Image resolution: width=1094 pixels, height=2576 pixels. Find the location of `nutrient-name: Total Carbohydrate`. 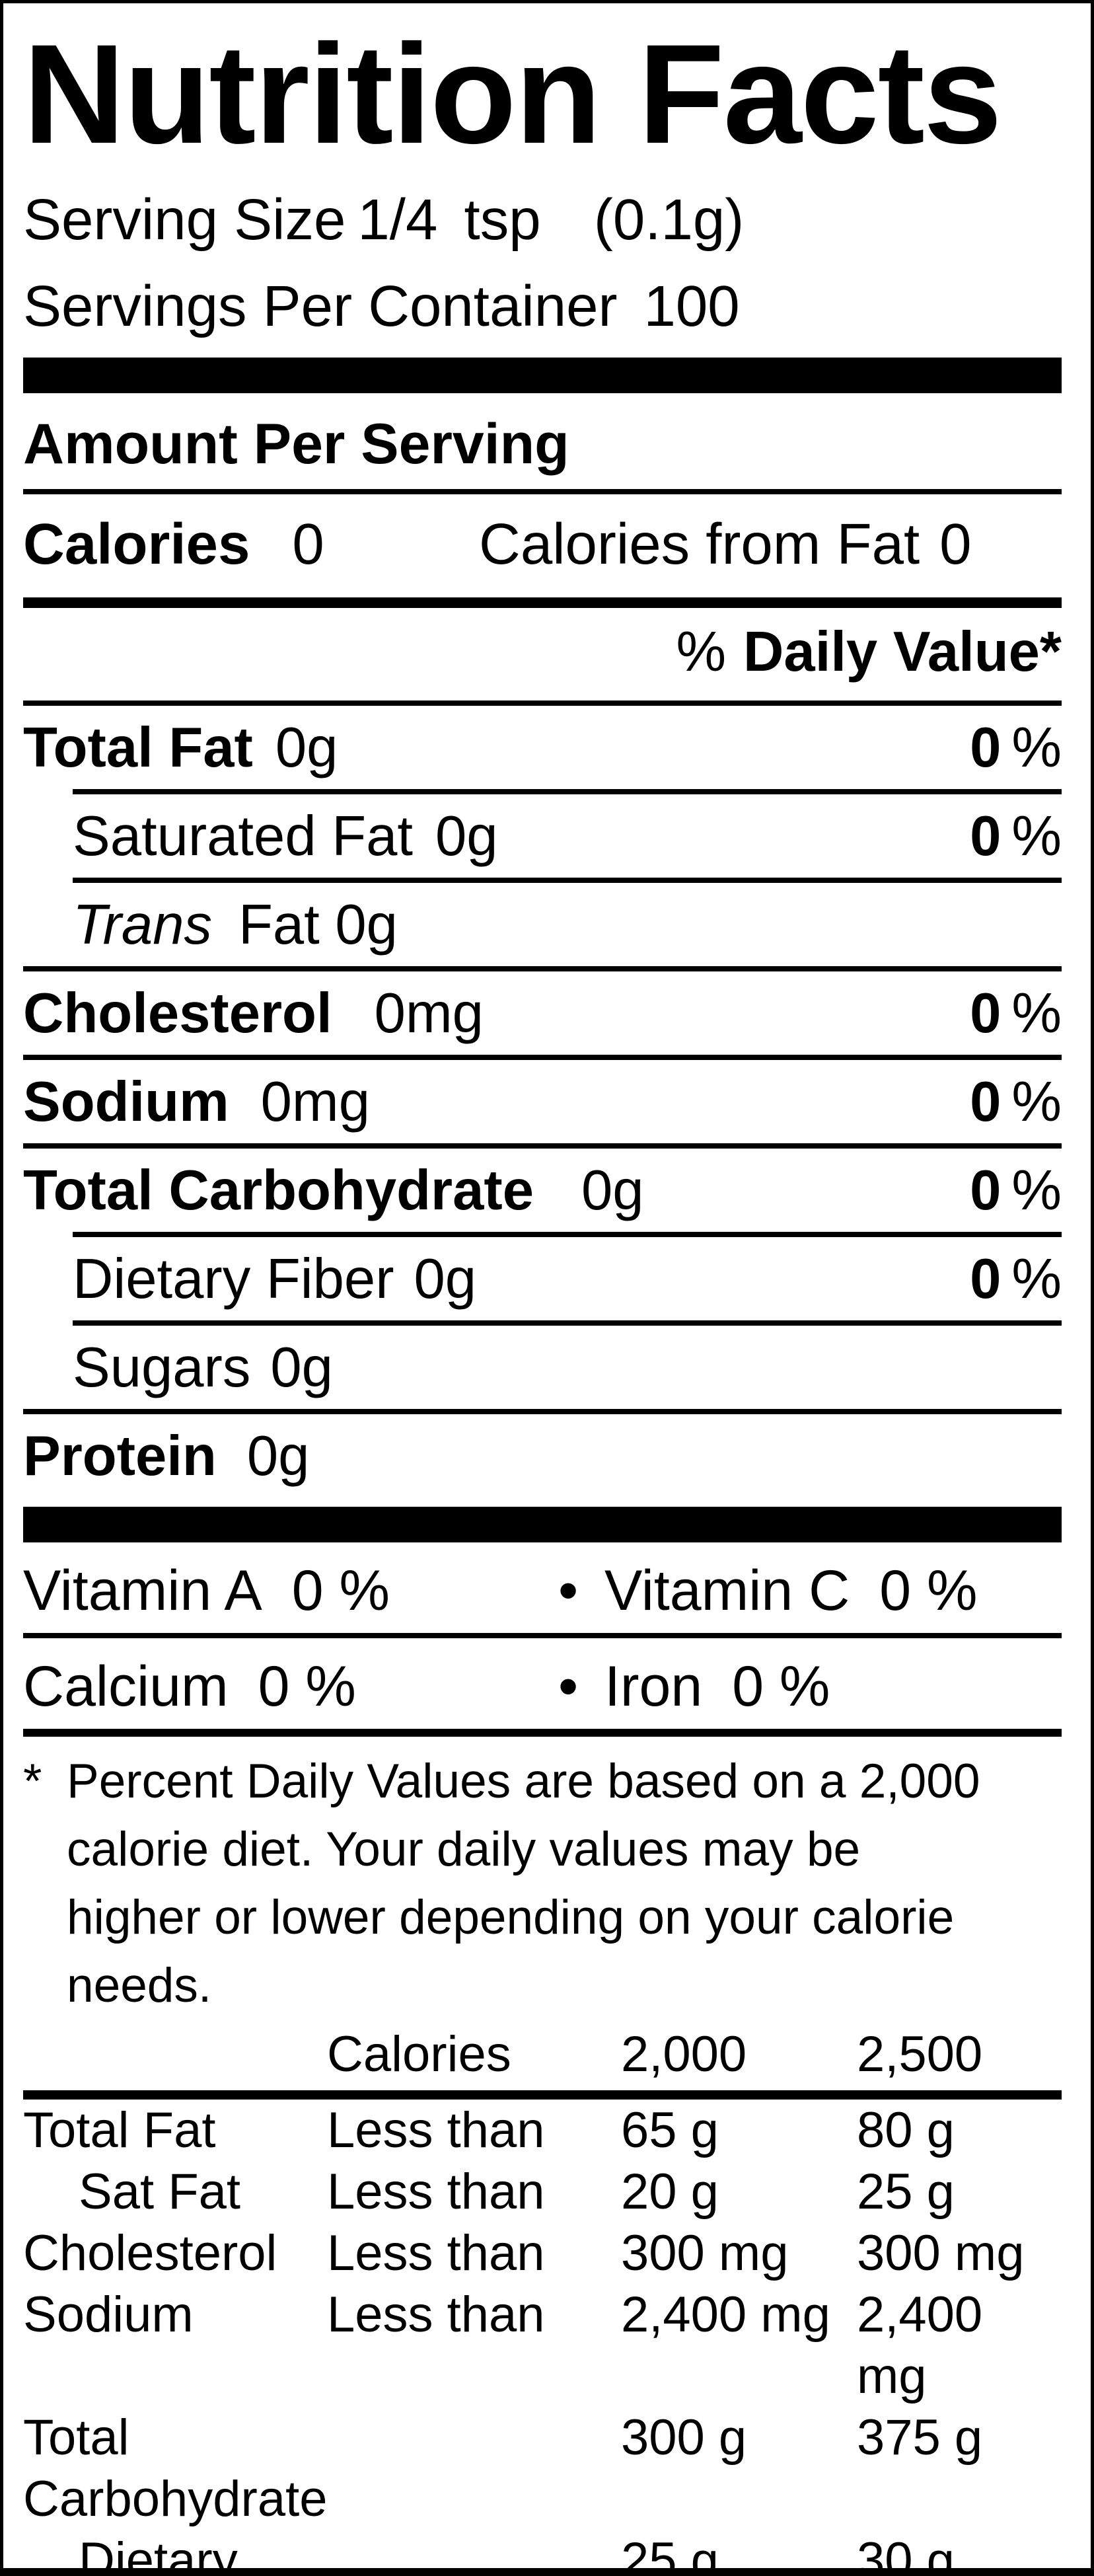

nutrient-name: Total Carbohydrate is located at coordinates (278, 1190).